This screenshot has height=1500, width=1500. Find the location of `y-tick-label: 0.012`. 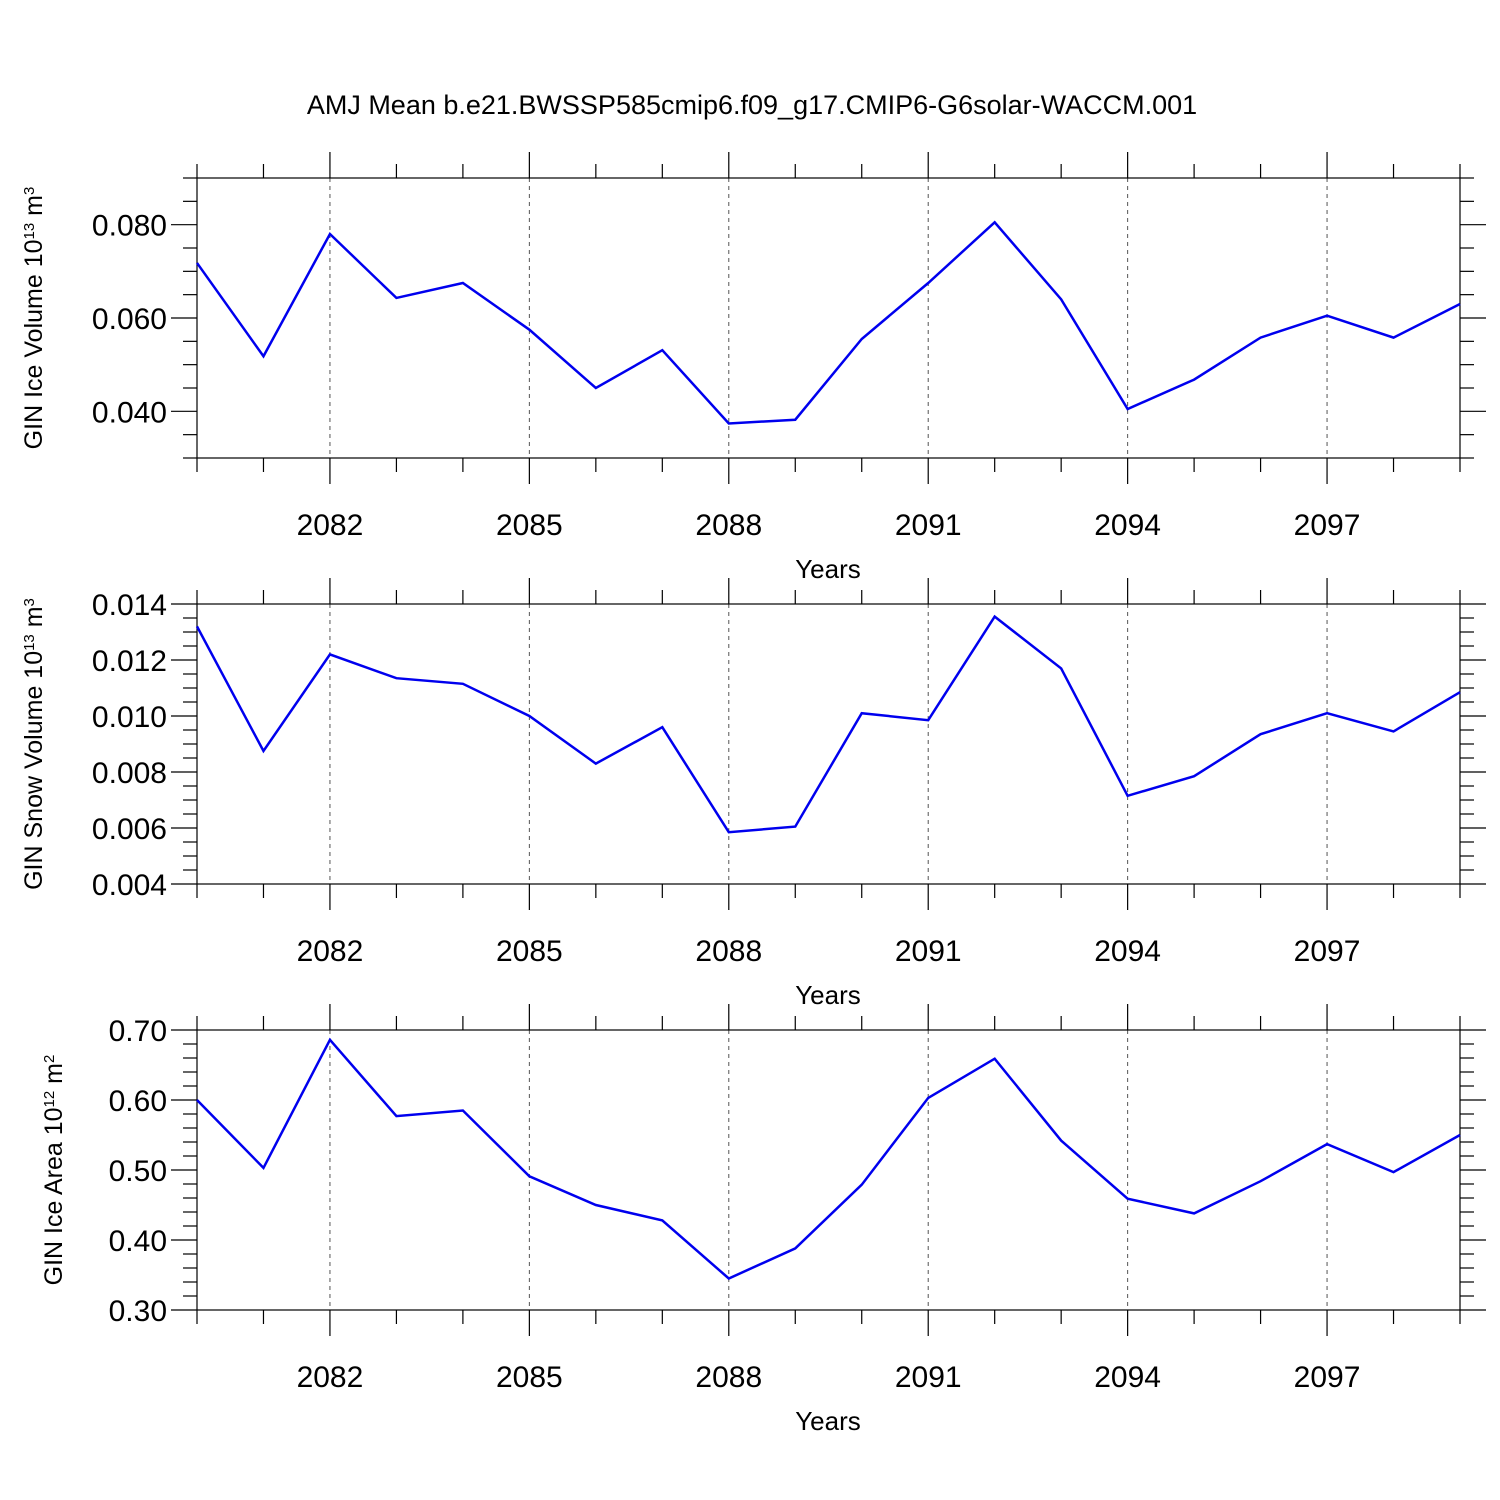

y-tick-label: 0.012 is located at coordinates (129, 661).